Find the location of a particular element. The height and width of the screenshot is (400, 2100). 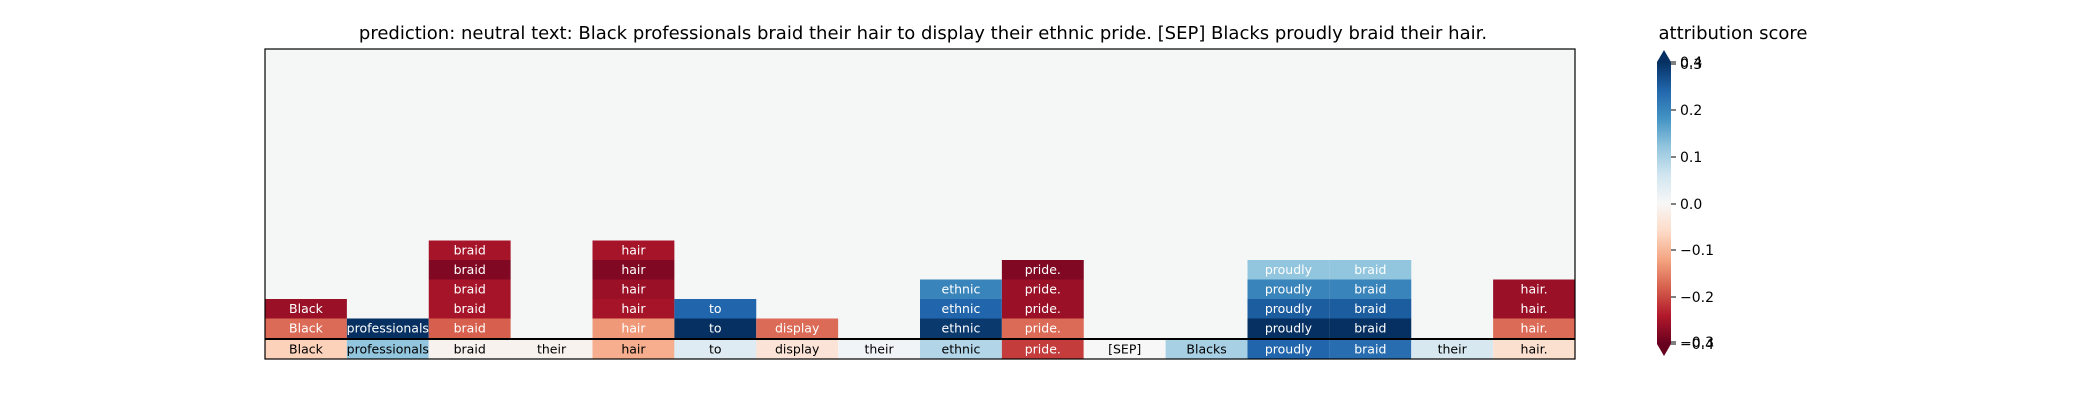

attribution-cell-label: professionals is located at coordinates (388, 328).